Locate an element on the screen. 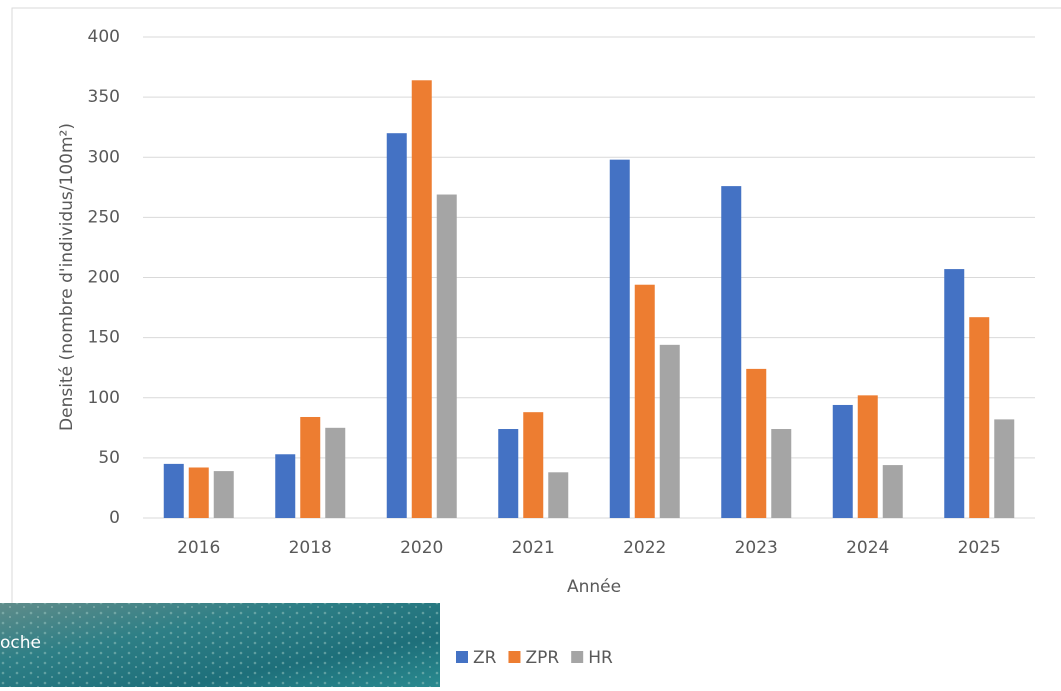 The image size is (1061, 691). y-axis-label: Densité (nombre d'individus/100m²) is located at coordinates (67, 277).